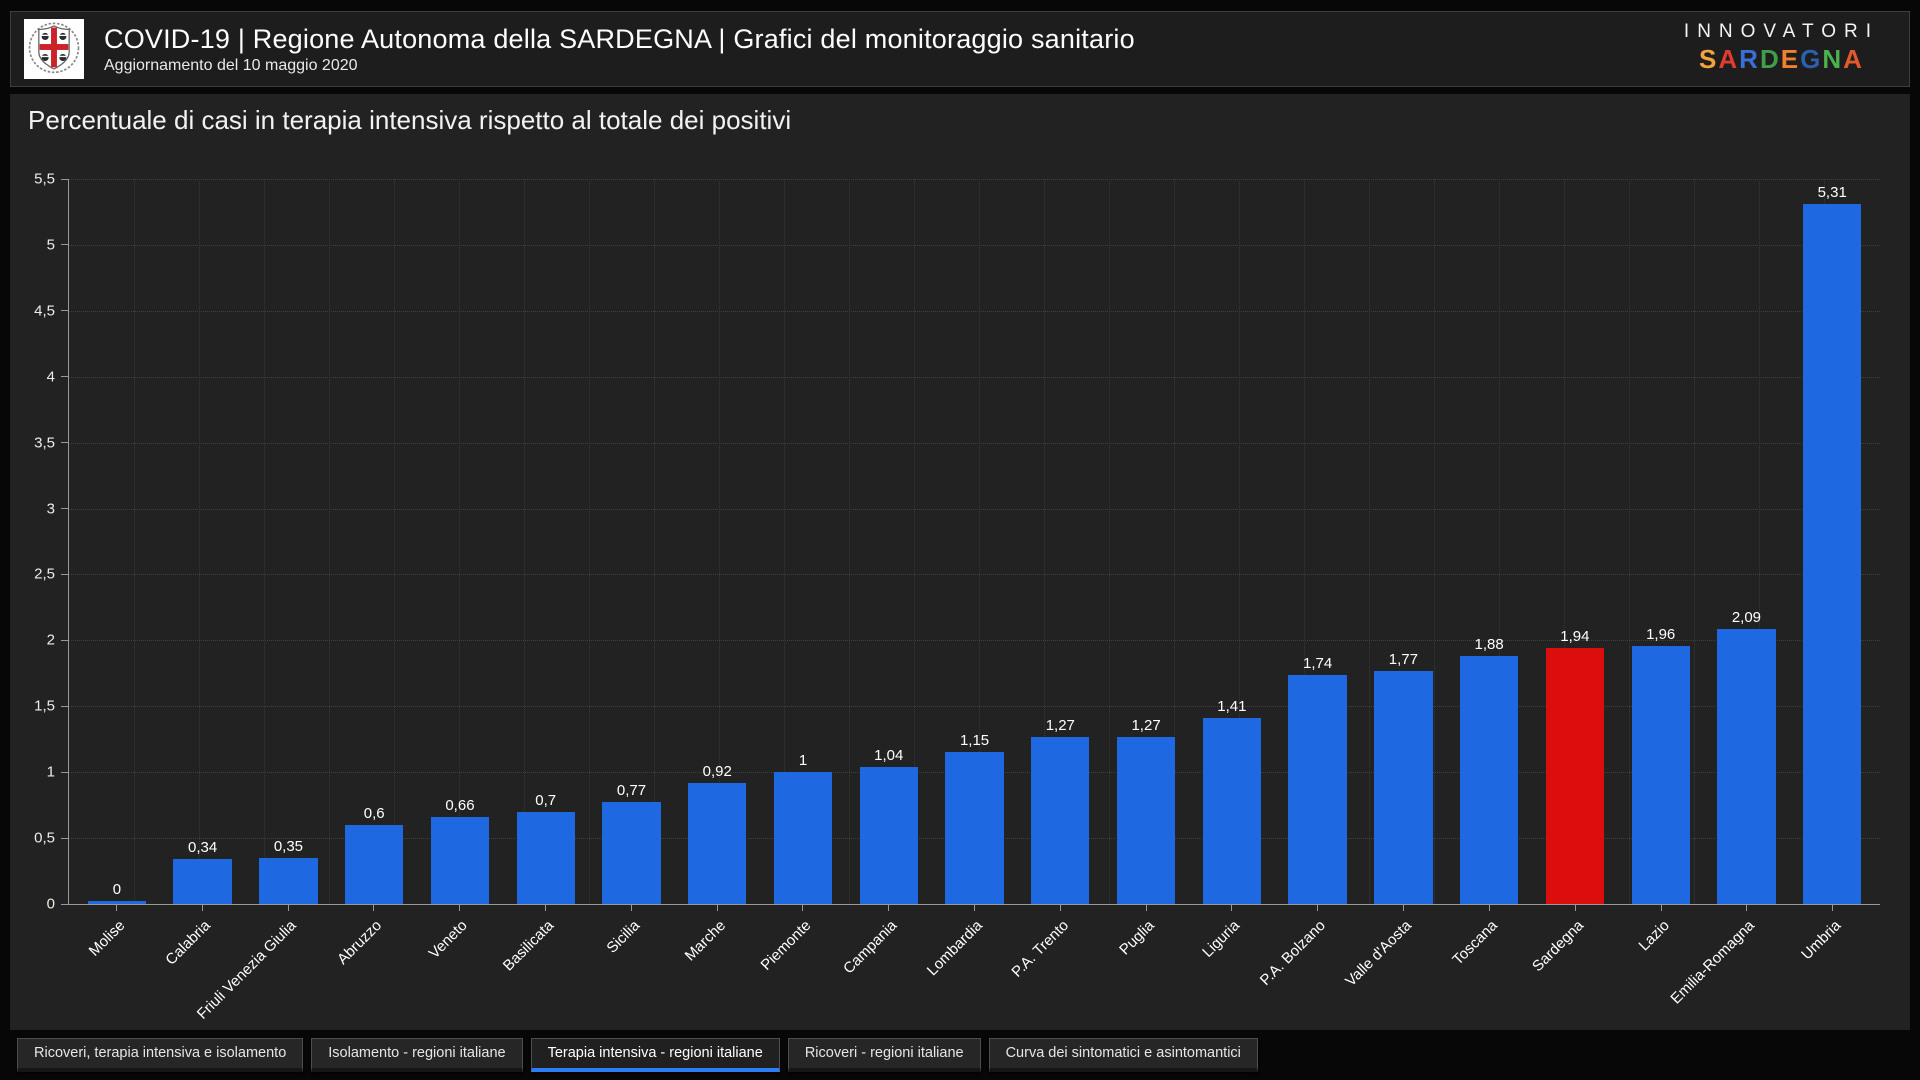 This screenshot has width=1920, height=1080. What do you see at coordinates (889, 541) in the screenshot?
I see `bar-slot: 1,04` at bounding box center [889, 541].